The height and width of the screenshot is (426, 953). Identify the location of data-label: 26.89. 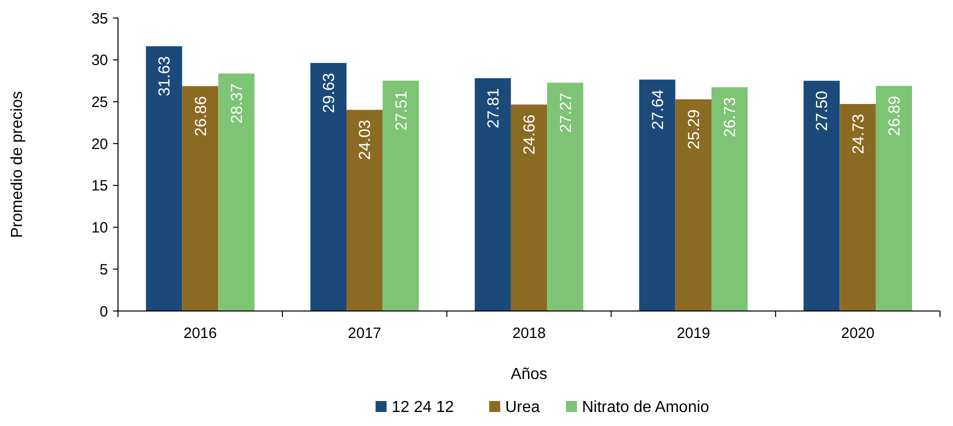
(895, 116).